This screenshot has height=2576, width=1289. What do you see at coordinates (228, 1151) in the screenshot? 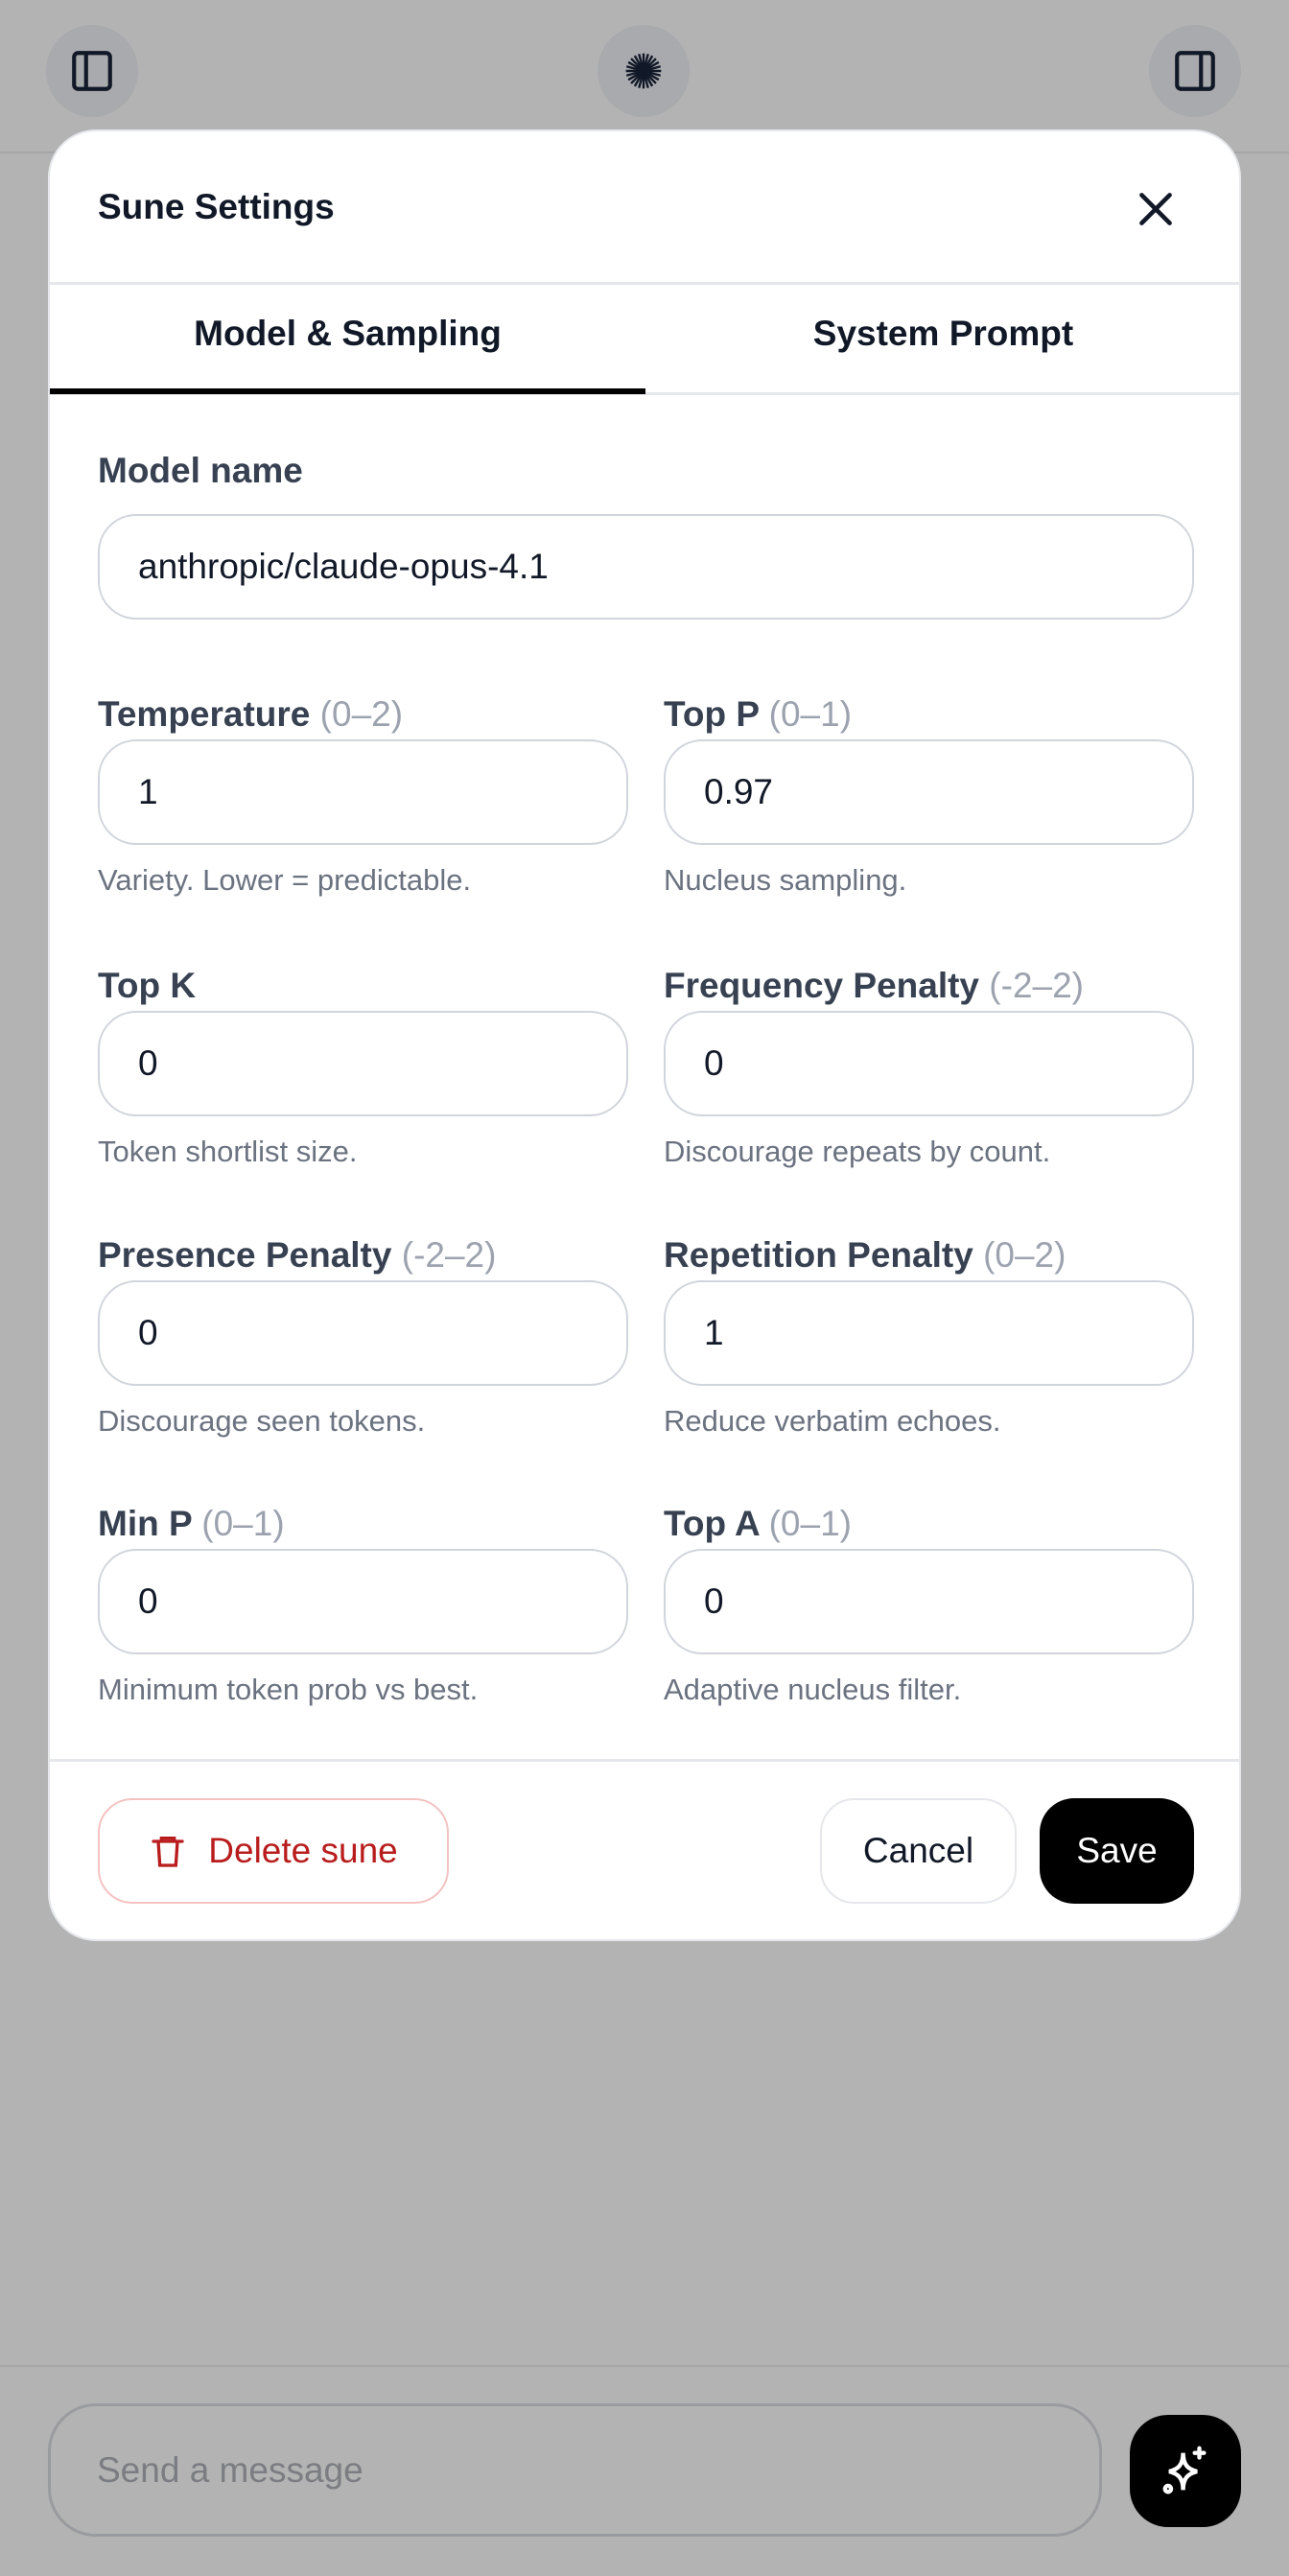
I see `top-k-help: Token shortlist size.` at bounding box center [228, 1151].